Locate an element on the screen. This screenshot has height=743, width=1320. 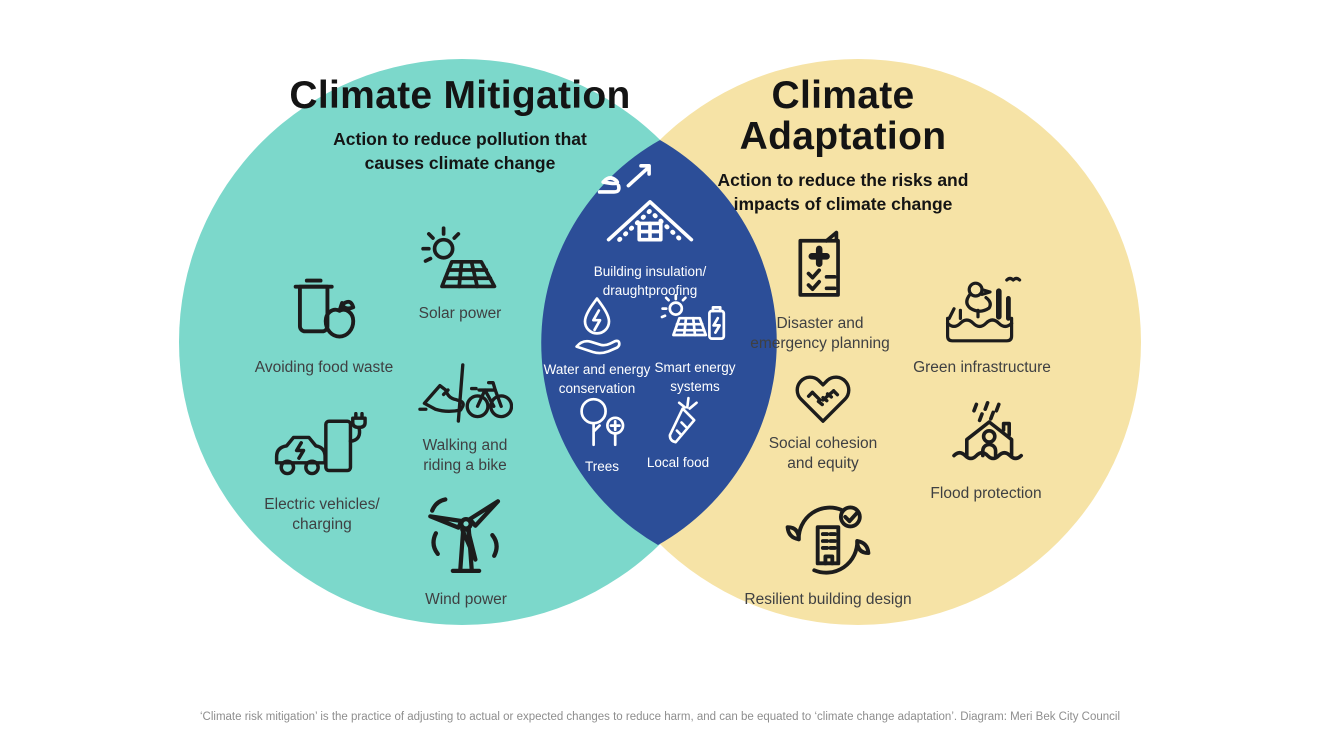
item-disaster-planning: Disaster and emergency planning is located at coordinates (820, 290).